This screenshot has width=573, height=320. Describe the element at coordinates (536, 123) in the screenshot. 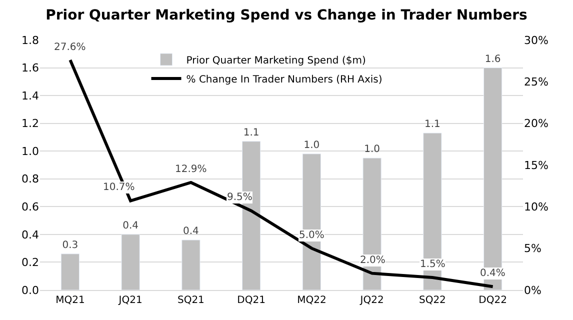

I see `y2-tick-label: 20%` at that location.